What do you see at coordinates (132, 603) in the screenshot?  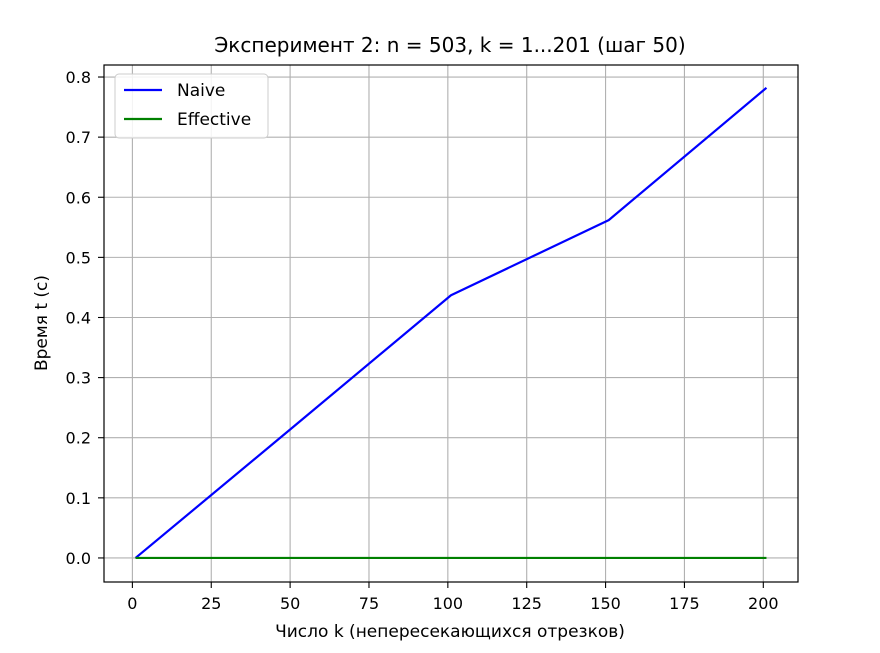 I see `x-tick-label: 0` at bounding box center [132, 603].